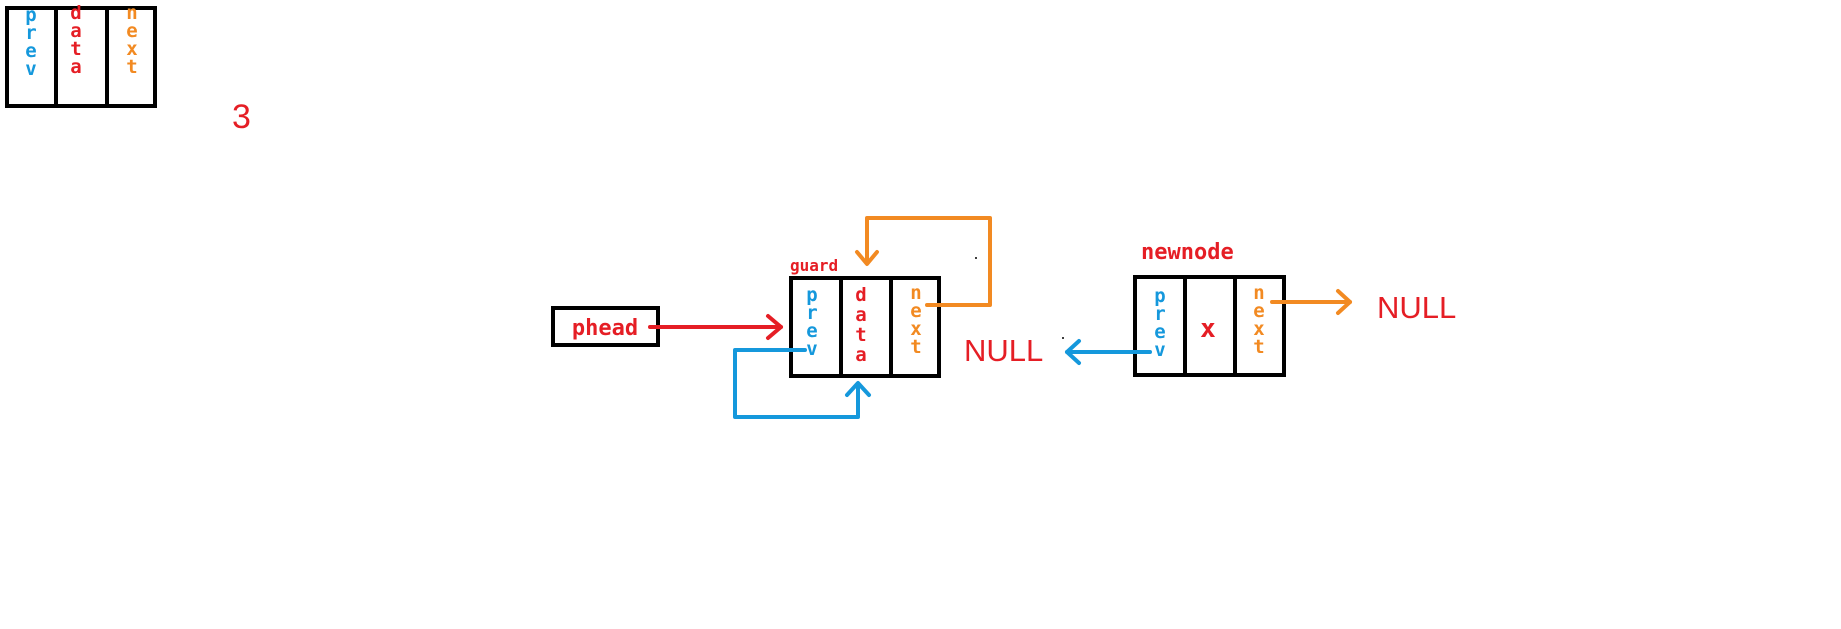 The width and height of the screenshot is (1841, 629). I want to click on step-number: 3, so click(241, 117).